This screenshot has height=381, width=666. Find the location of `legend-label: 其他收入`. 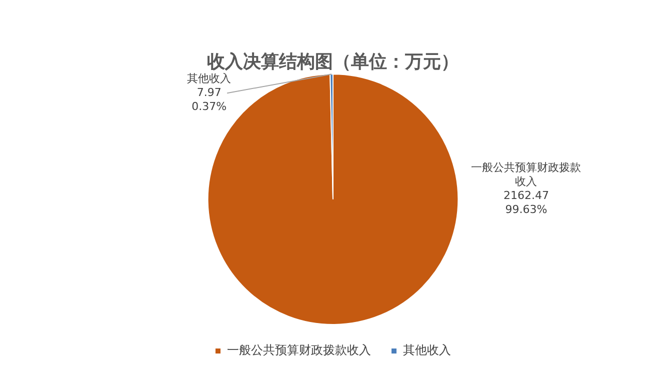

legend-label: 其他收入 is located at coordinates (427, 350).